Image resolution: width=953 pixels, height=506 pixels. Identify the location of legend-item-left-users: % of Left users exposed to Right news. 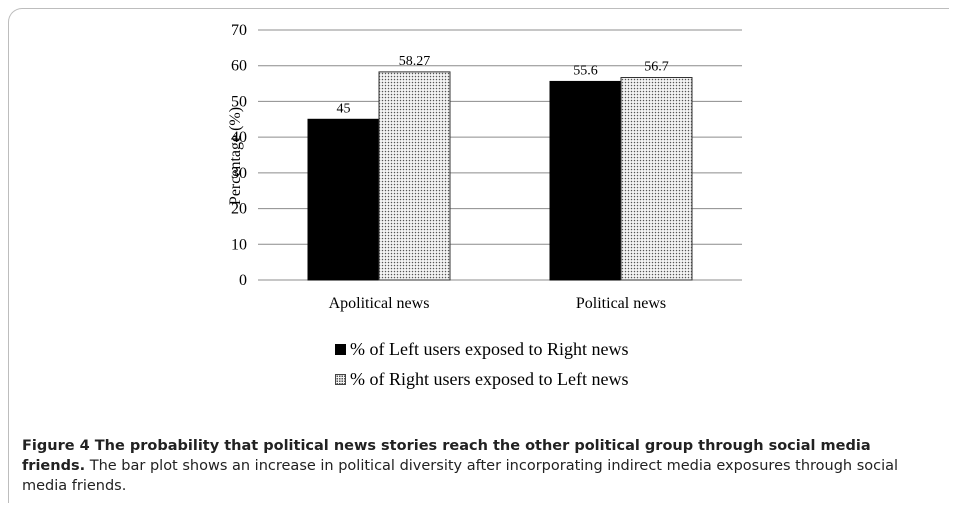
(481, 349).